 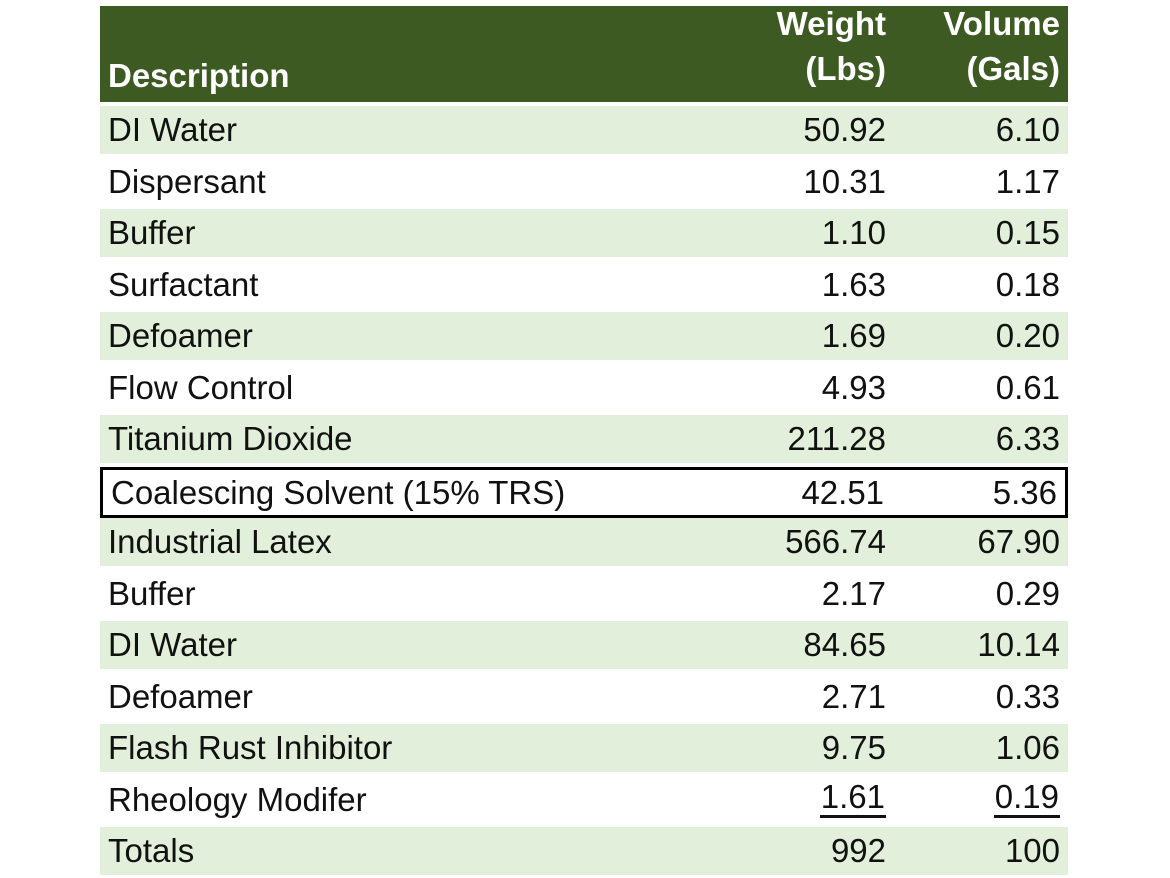 What do you see at coordinates (1001, 24) in the screenshot?
I see `column-header-volume-line1: Volume` at bounding box center [1001, 24].